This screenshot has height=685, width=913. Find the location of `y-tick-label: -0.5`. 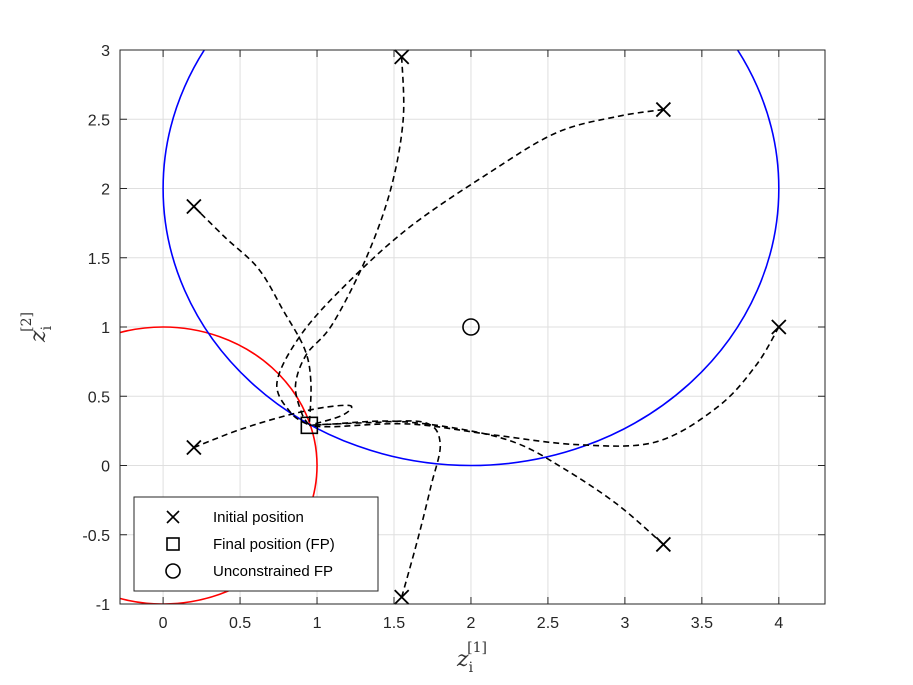

y-tick-label: -0.5 is located at coordinates (96, 536).